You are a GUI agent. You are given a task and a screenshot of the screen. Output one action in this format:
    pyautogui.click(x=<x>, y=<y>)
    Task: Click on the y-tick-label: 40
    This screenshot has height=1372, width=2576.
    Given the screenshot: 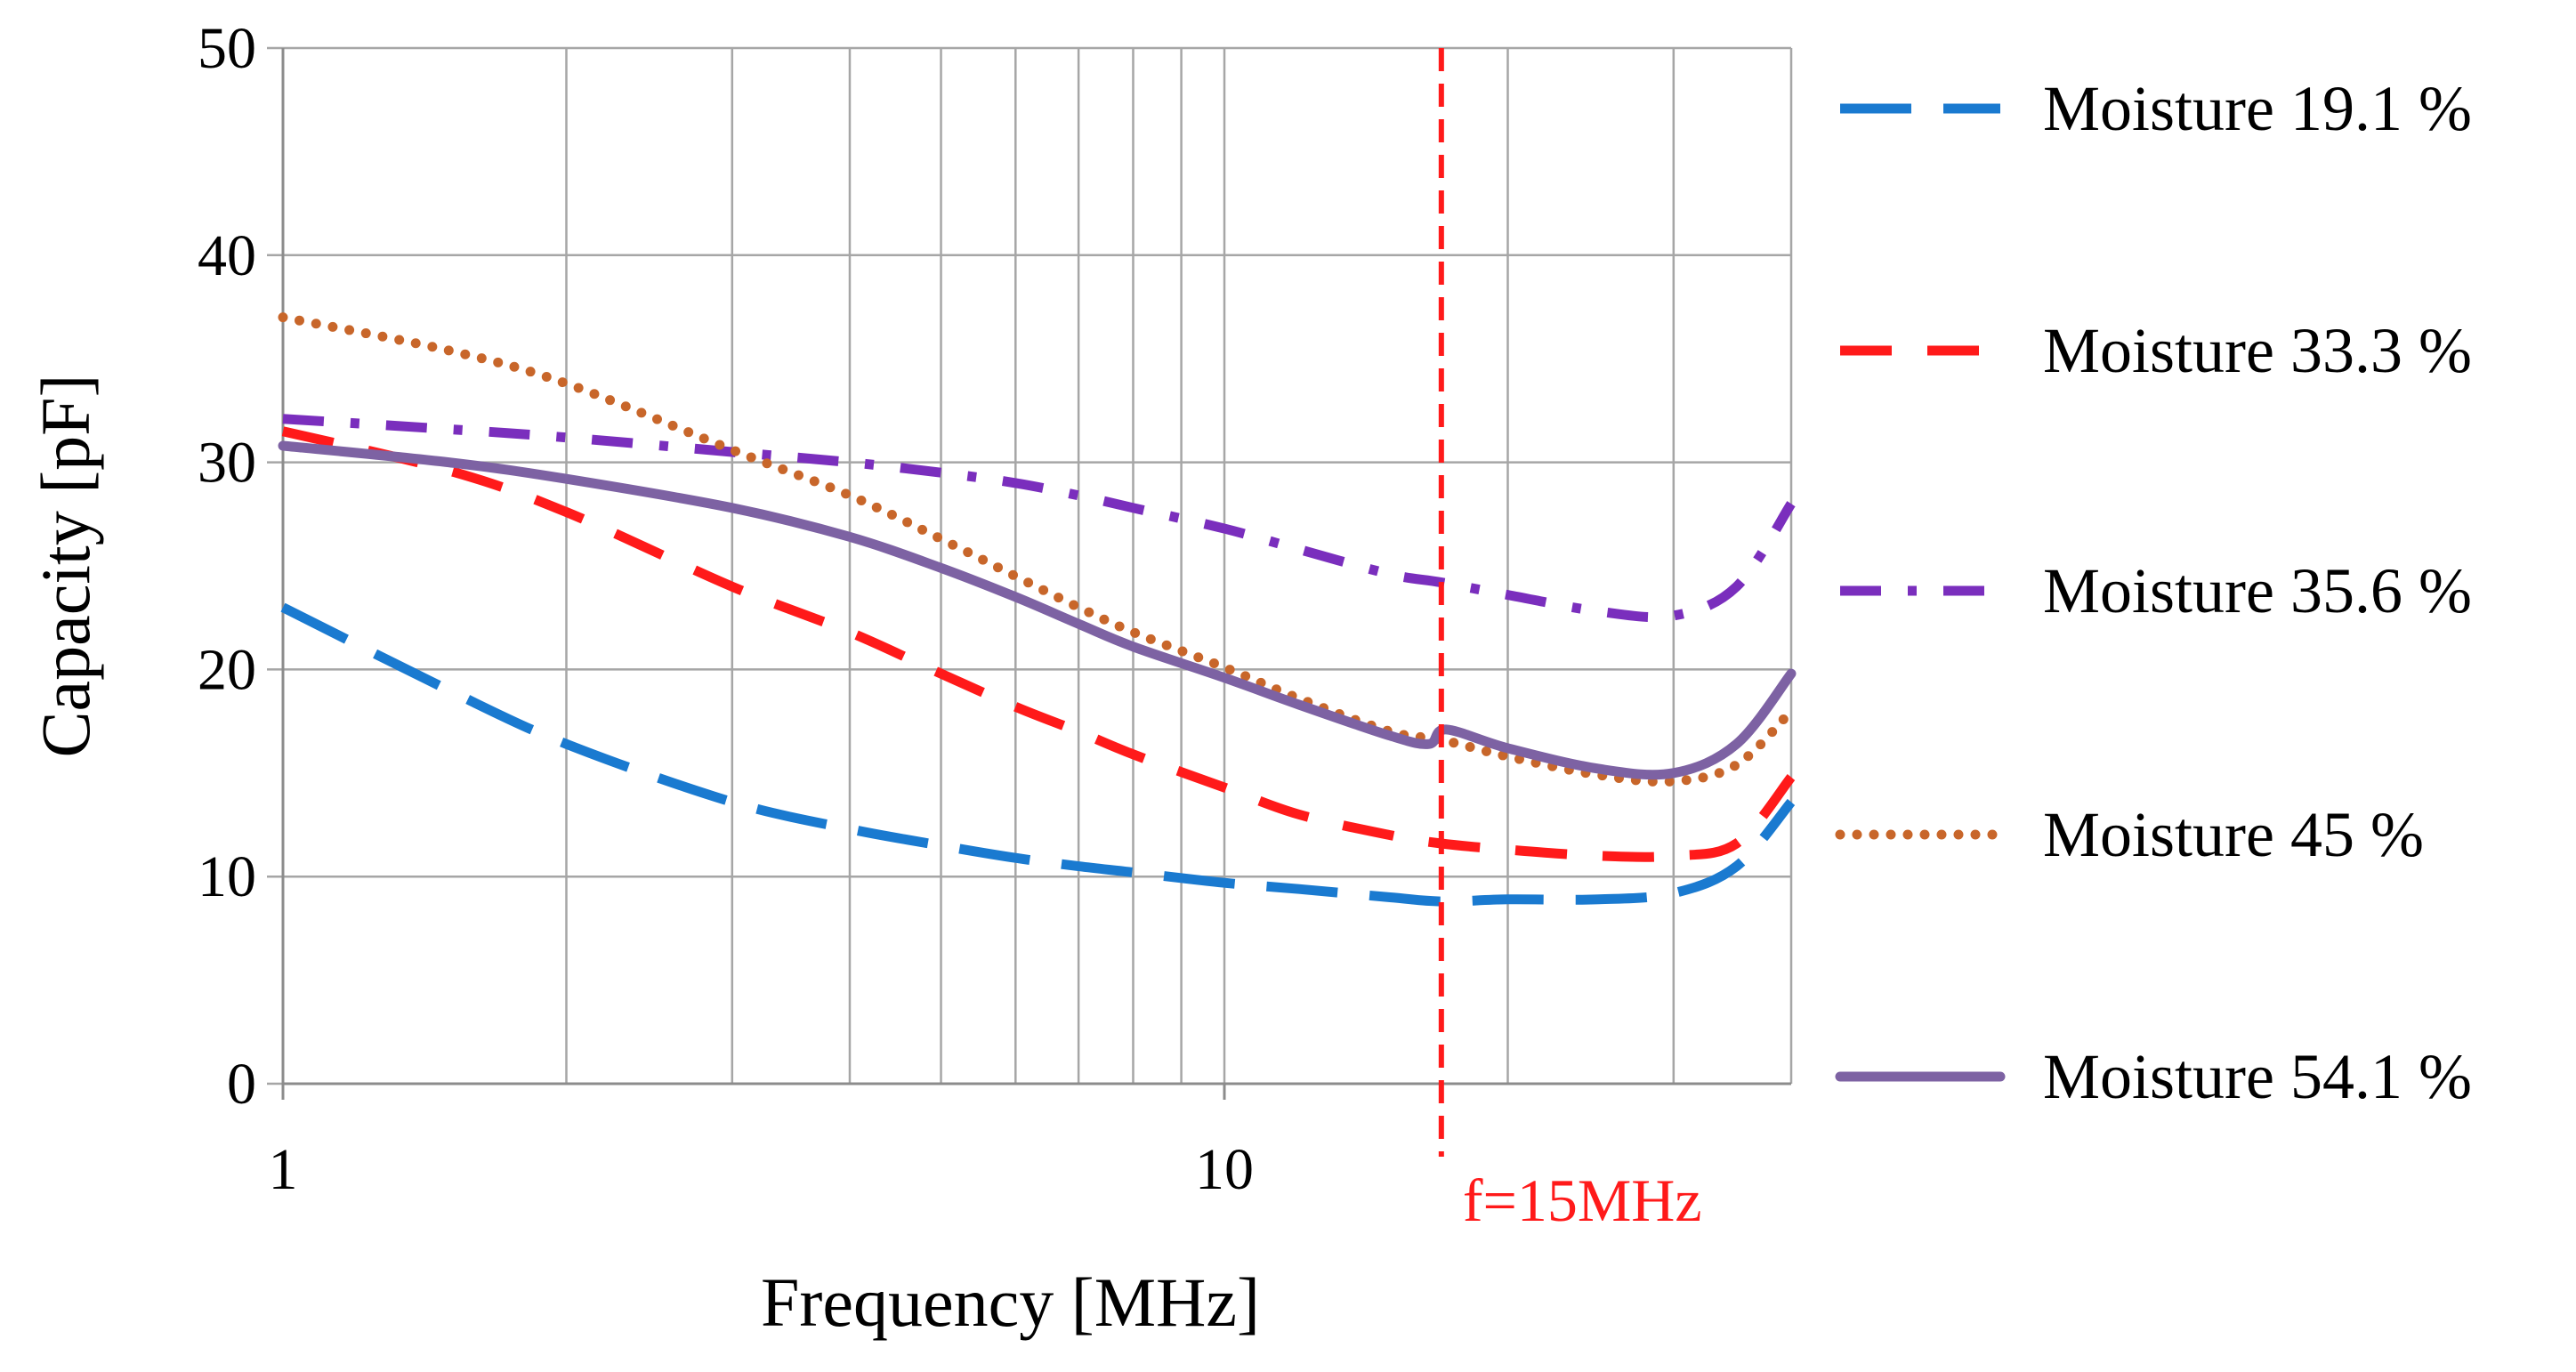 What is the action you would take?
    pyautogui.click(x=227, y=255)
    